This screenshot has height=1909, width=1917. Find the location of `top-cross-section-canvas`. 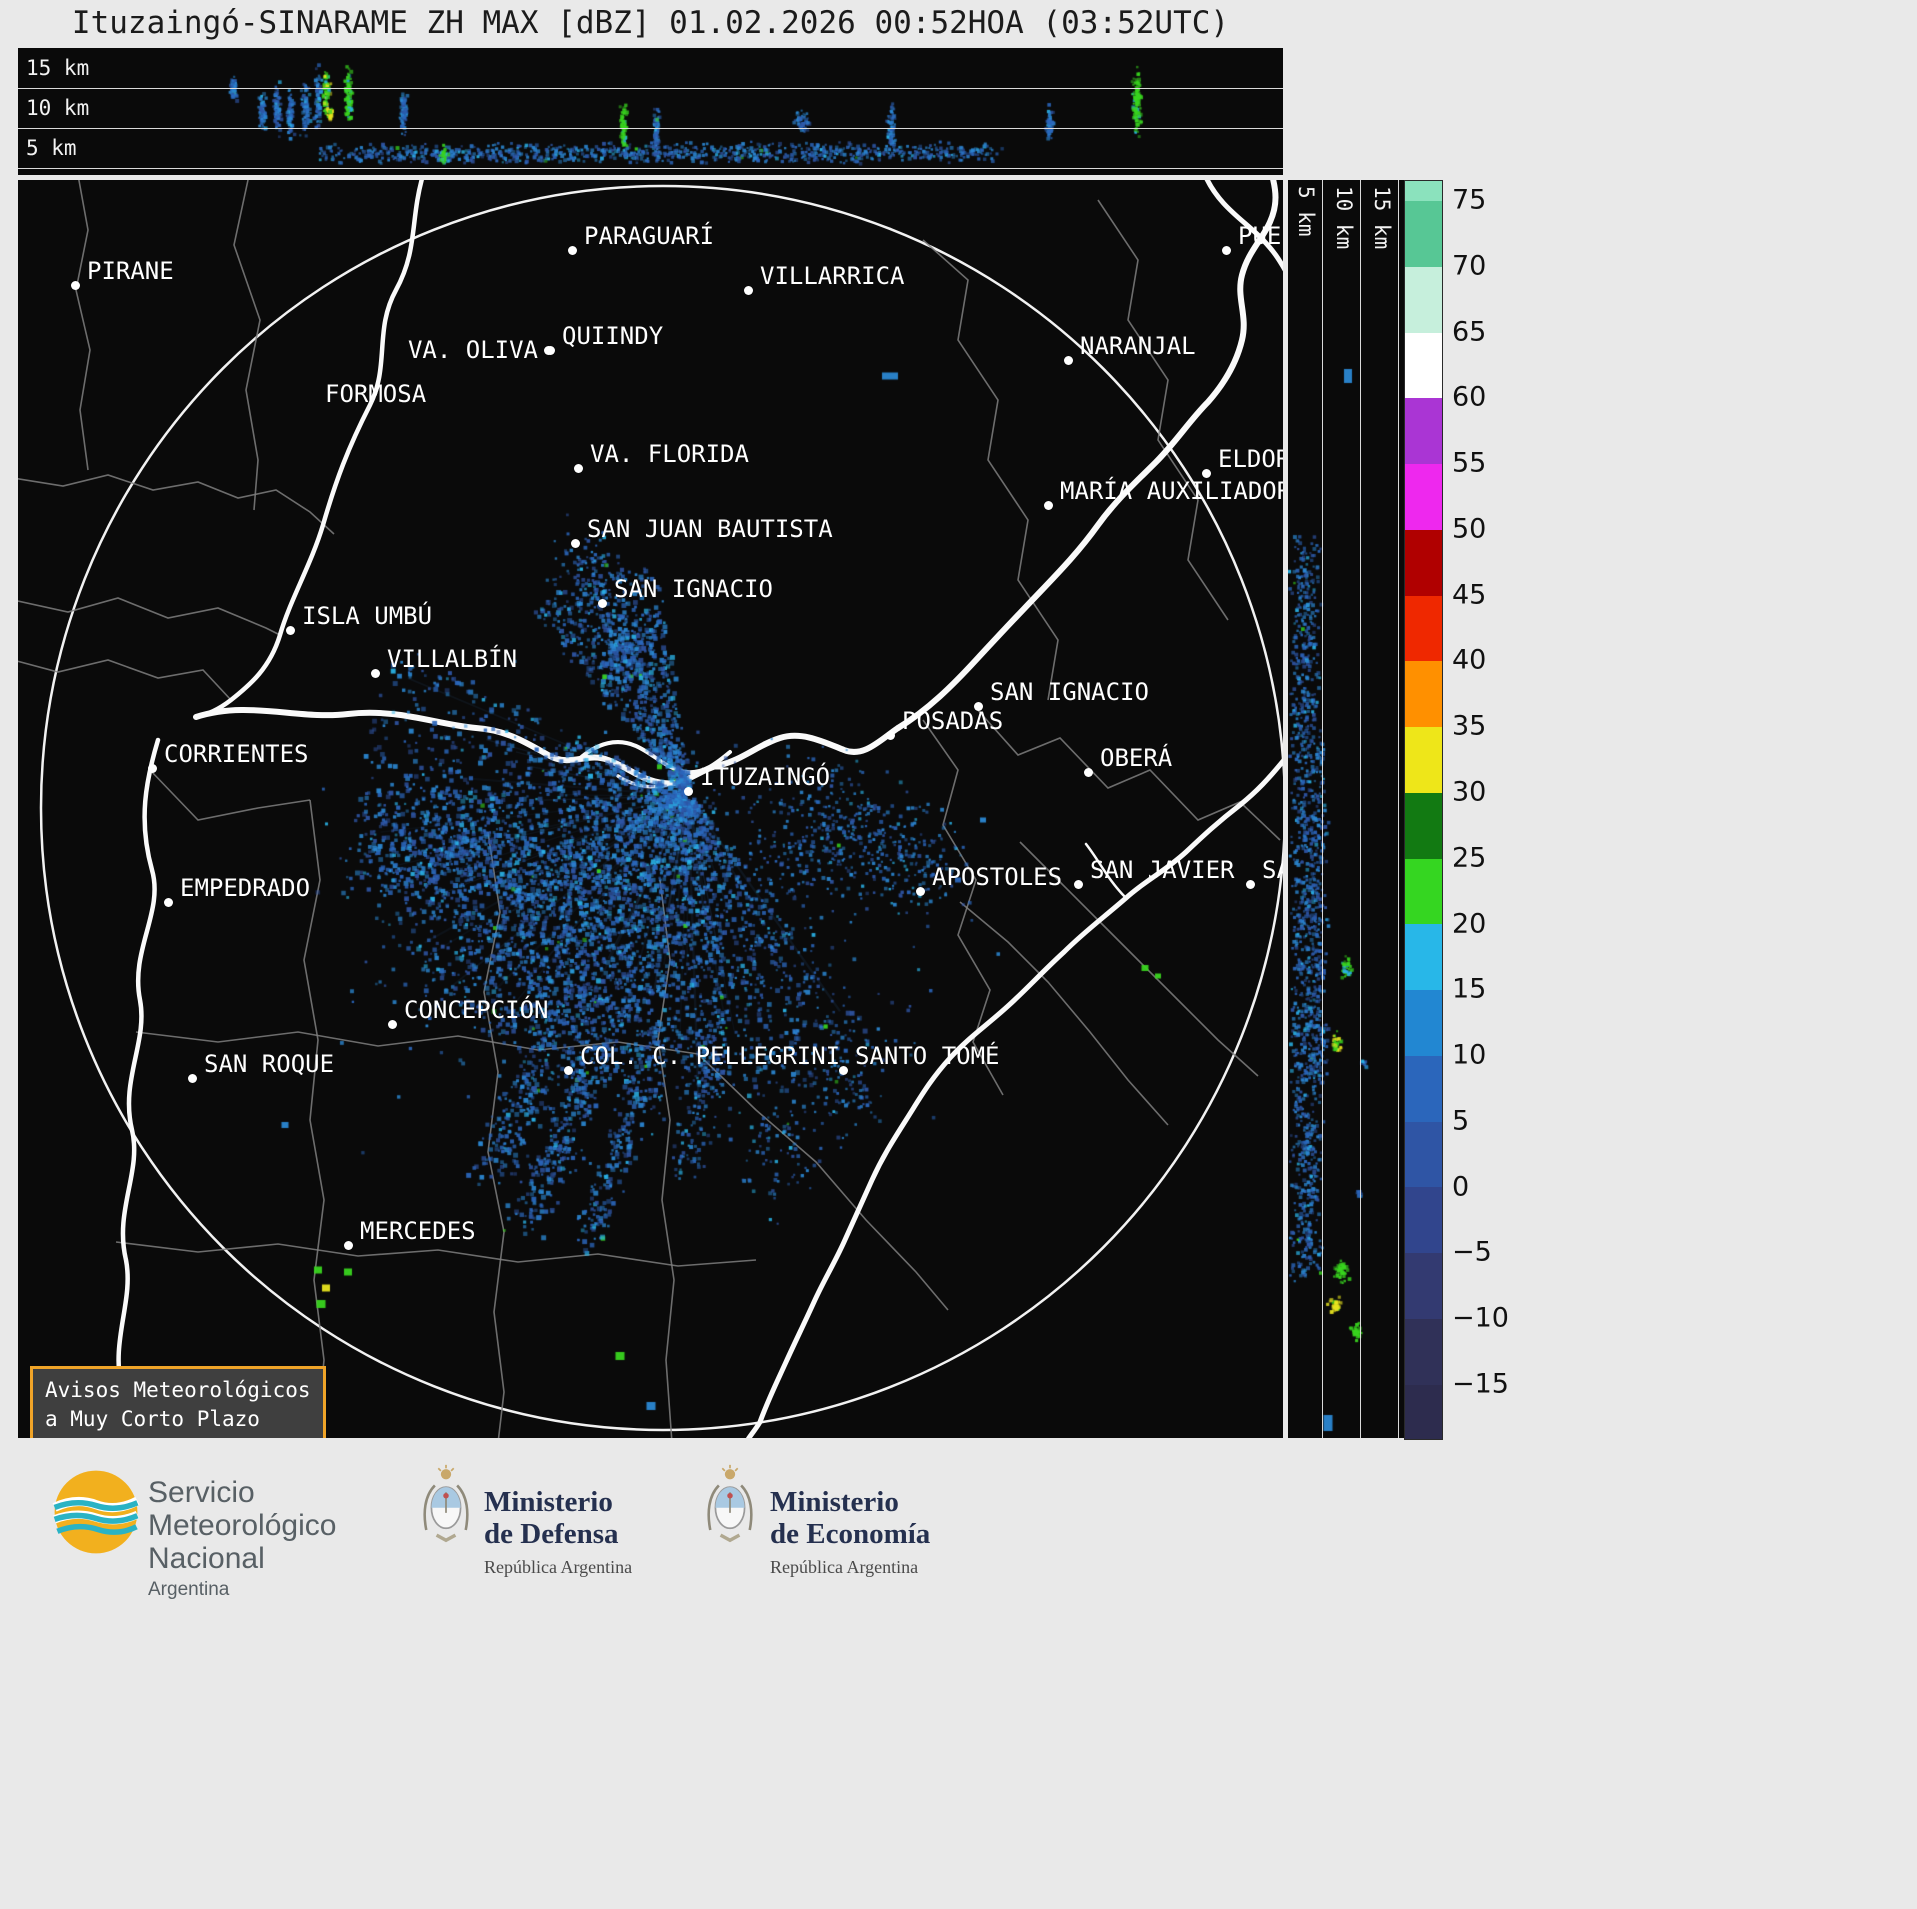

top-cross-section-canvas is located at coordinates (650, 111).